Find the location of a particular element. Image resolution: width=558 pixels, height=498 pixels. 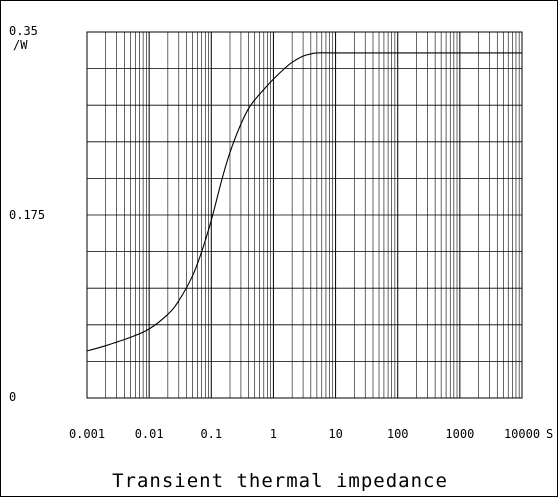

x-tick-label: 10 is located at coordinates (335, 434).